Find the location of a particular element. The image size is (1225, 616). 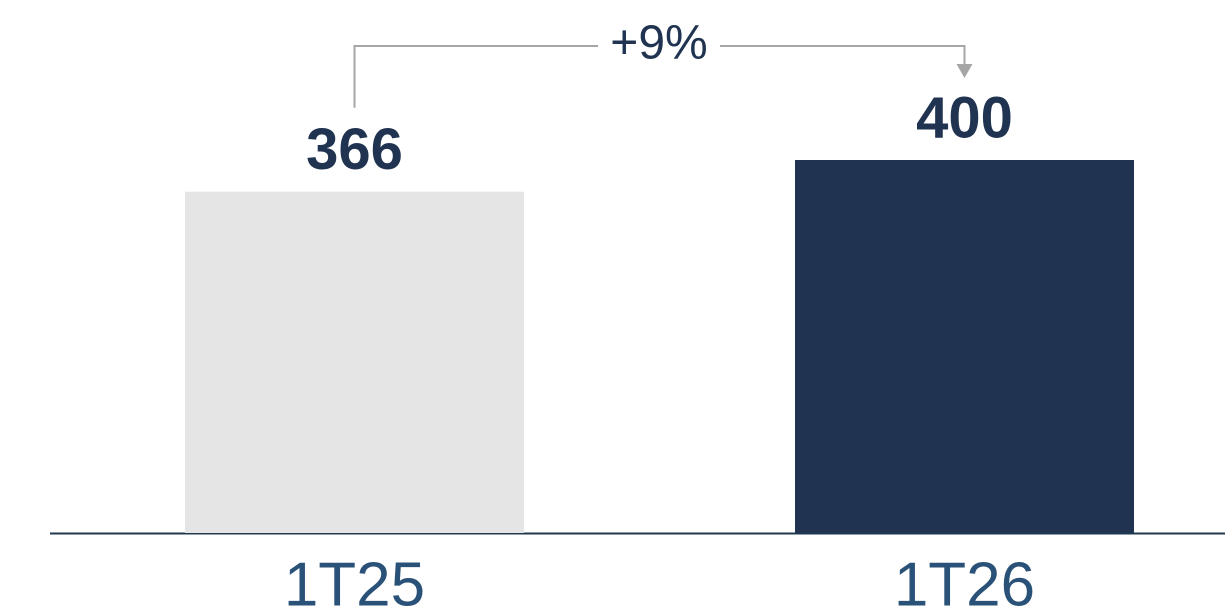

annotation-bg is located at coordinates (659, 46).